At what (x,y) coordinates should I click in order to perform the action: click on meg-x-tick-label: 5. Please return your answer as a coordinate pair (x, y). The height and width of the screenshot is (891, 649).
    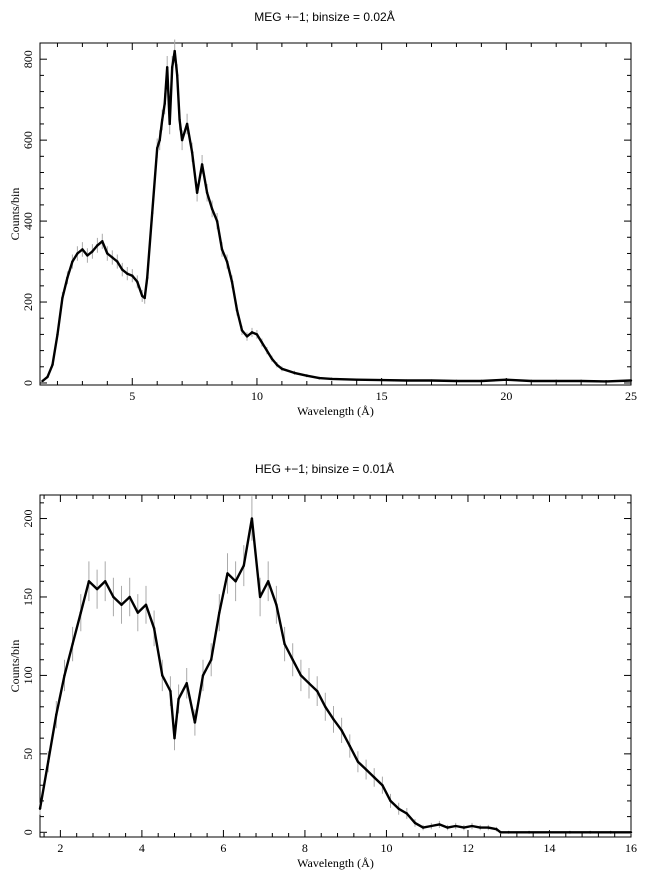
    Looking at the image, I should click on (132, 396).